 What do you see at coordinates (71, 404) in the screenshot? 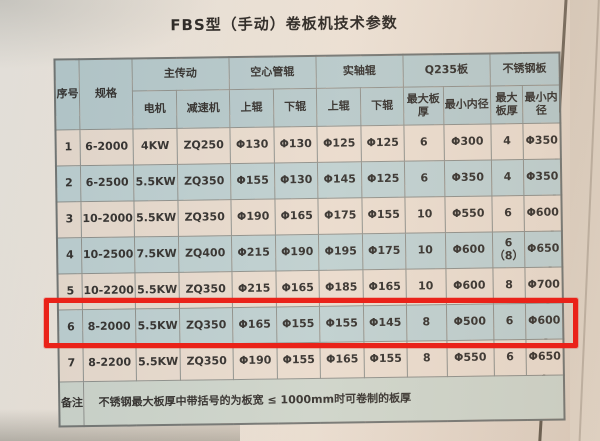
I see `remarks-label: 备注` at bounding box center [71, 404].